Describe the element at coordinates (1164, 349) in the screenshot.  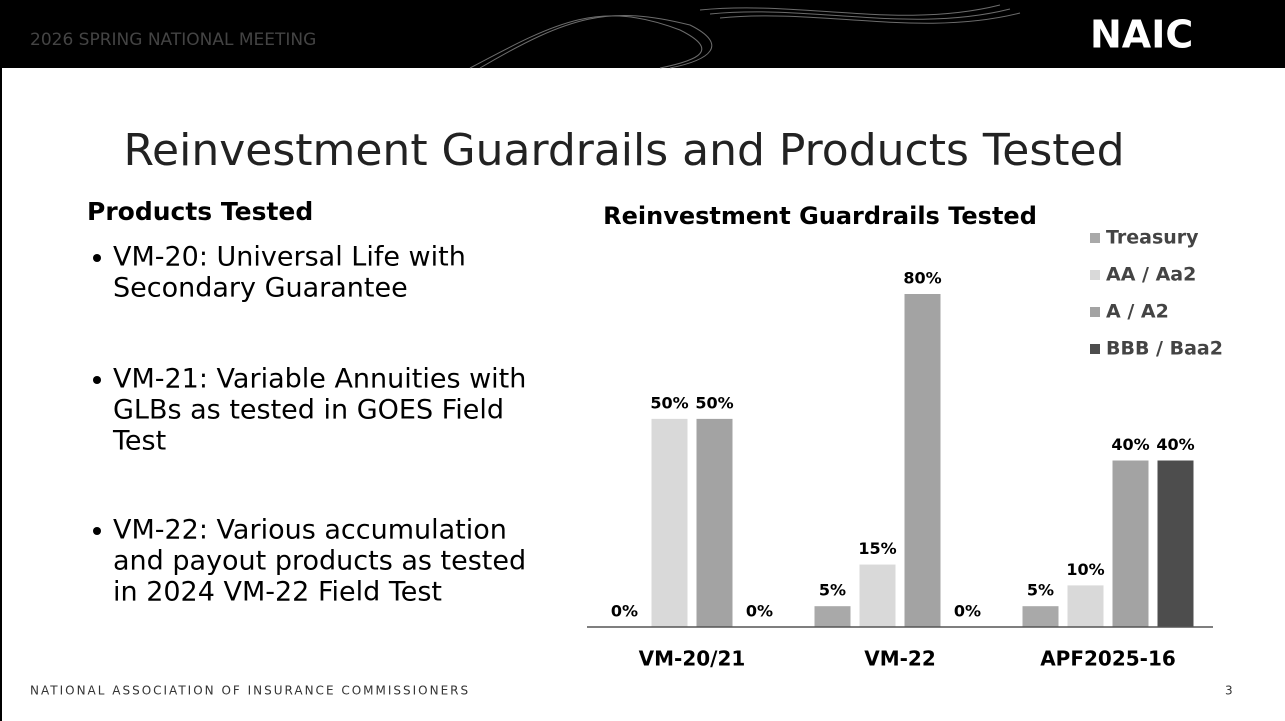
I see `legend-label: BBB / Baa2` at that location.